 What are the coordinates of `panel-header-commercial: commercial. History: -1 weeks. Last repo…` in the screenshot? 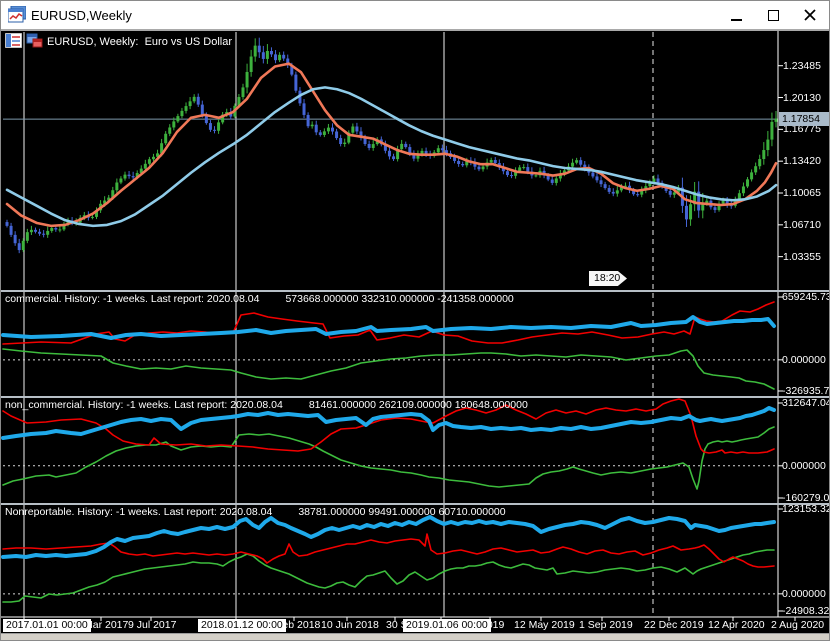 It's located at (259, 299).